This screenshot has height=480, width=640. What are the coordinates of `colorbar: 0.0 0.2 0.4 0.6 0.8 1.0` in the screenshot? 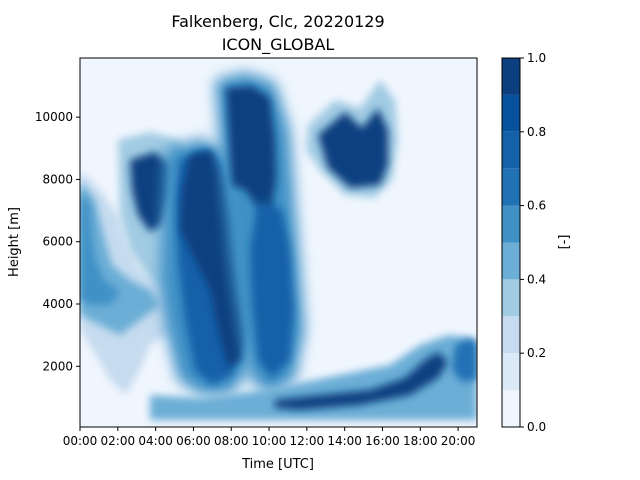 It's located at (523, 242).